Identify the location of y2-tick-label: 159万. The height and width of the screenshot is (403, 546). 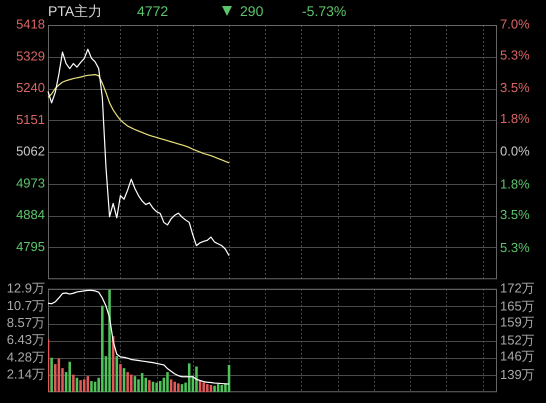
(517, 322).